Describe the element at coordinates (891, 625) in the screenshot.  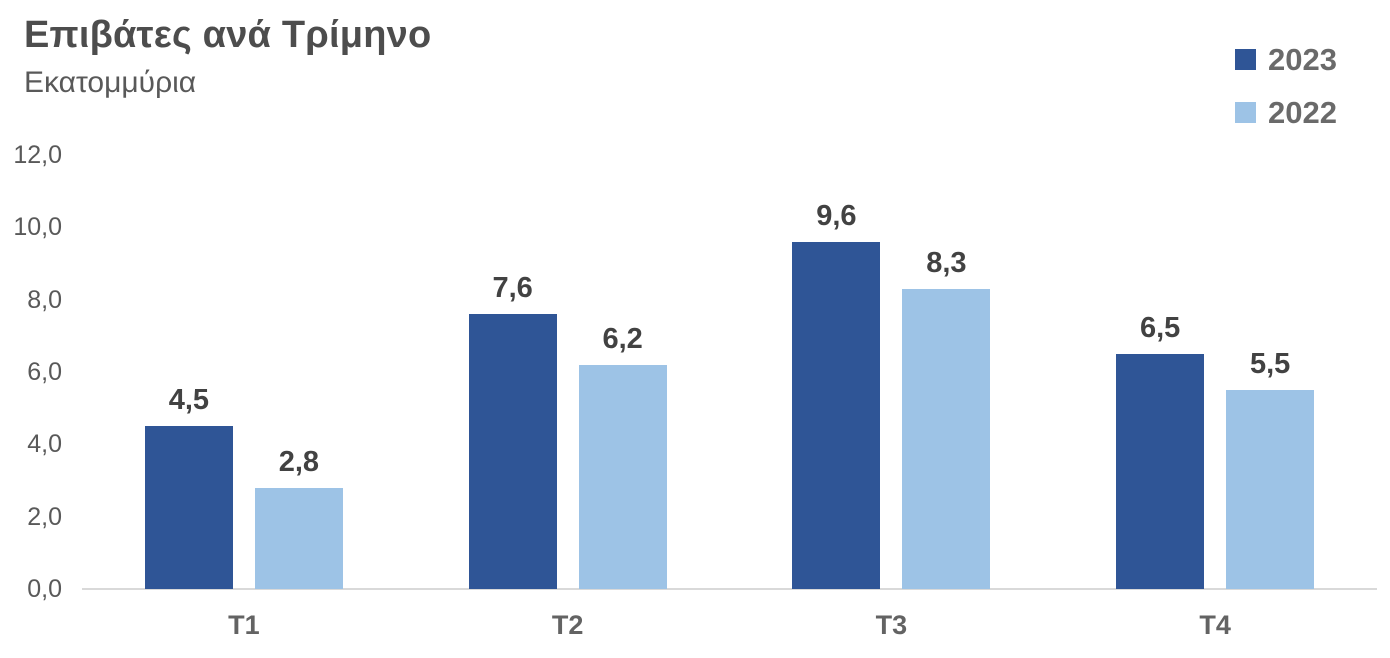
I see `x-axis-category-label: Τ3` at that location.